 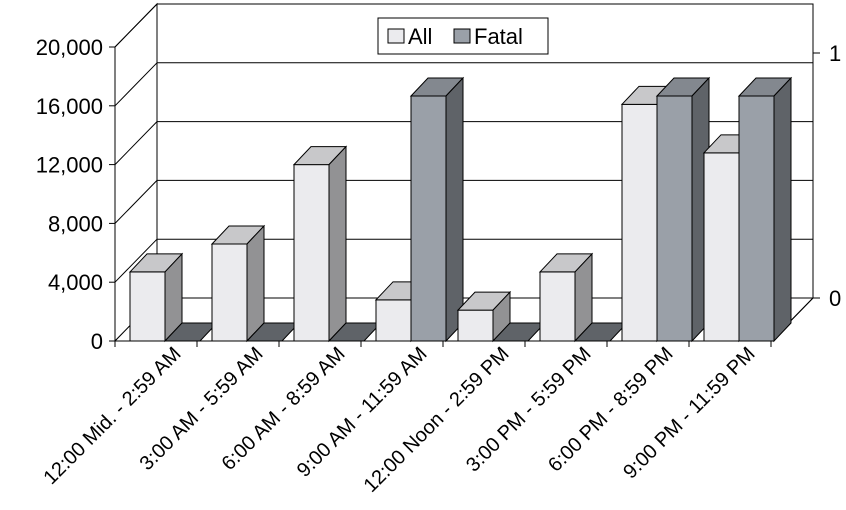 What do you see at coordinates (835, 53) in the screenshot?
I see `y-tick-label-right: 1` at bounding box center [835, 53].